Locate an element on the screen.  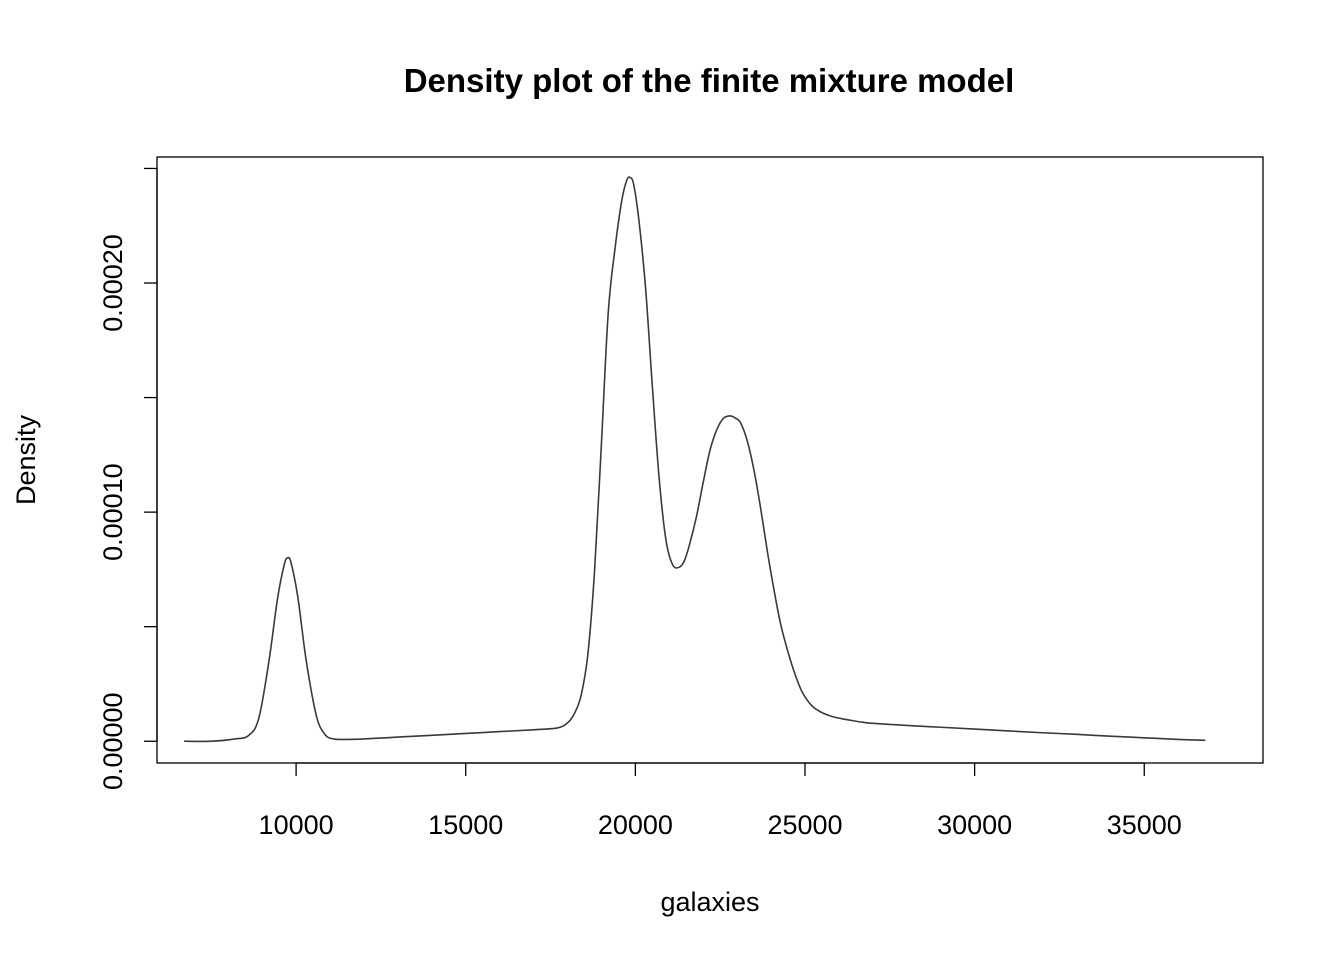
x-tick-label: 10000 is located at coordinates (296, 825).